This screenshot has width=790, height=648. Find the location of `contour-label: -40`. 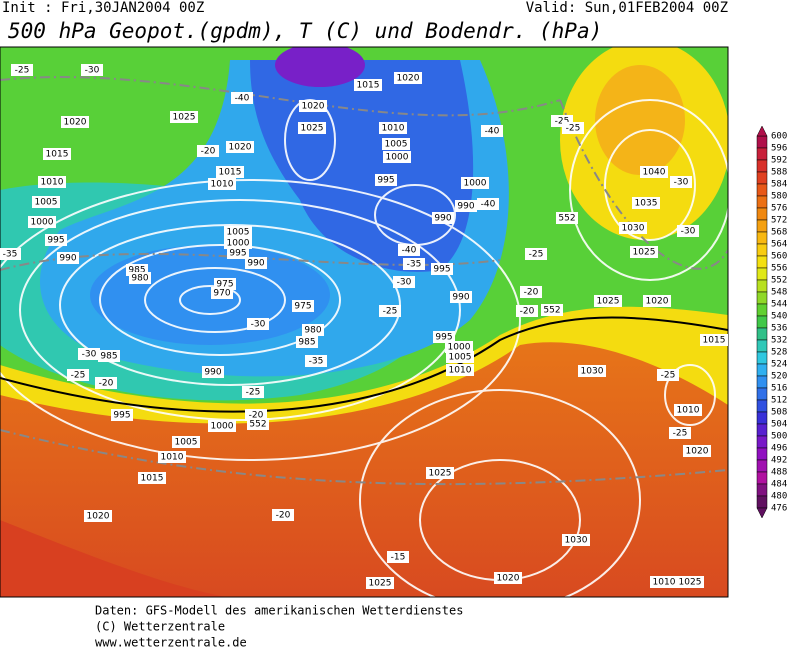

contour-label: -40 is located at coordinates (492, 132).